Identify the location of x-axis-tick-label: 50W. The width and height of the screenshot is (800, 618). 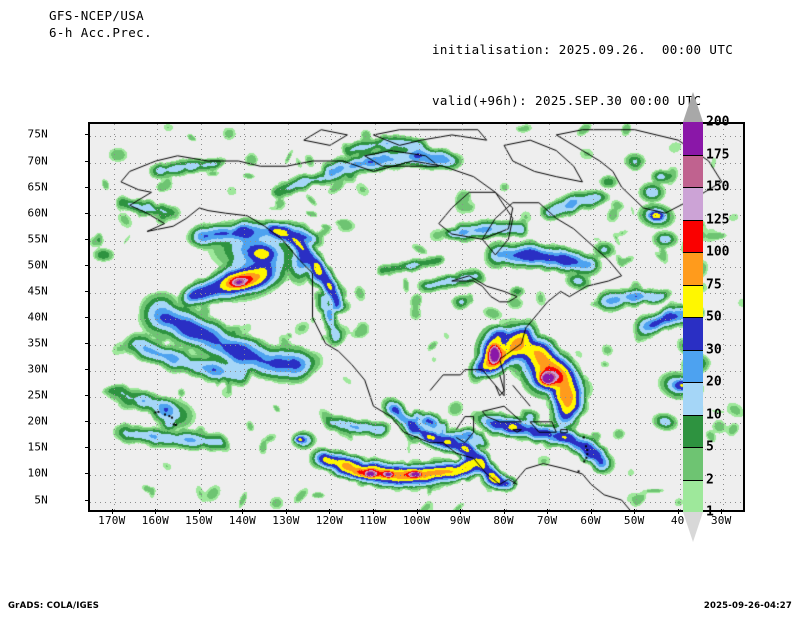
(634, 520).